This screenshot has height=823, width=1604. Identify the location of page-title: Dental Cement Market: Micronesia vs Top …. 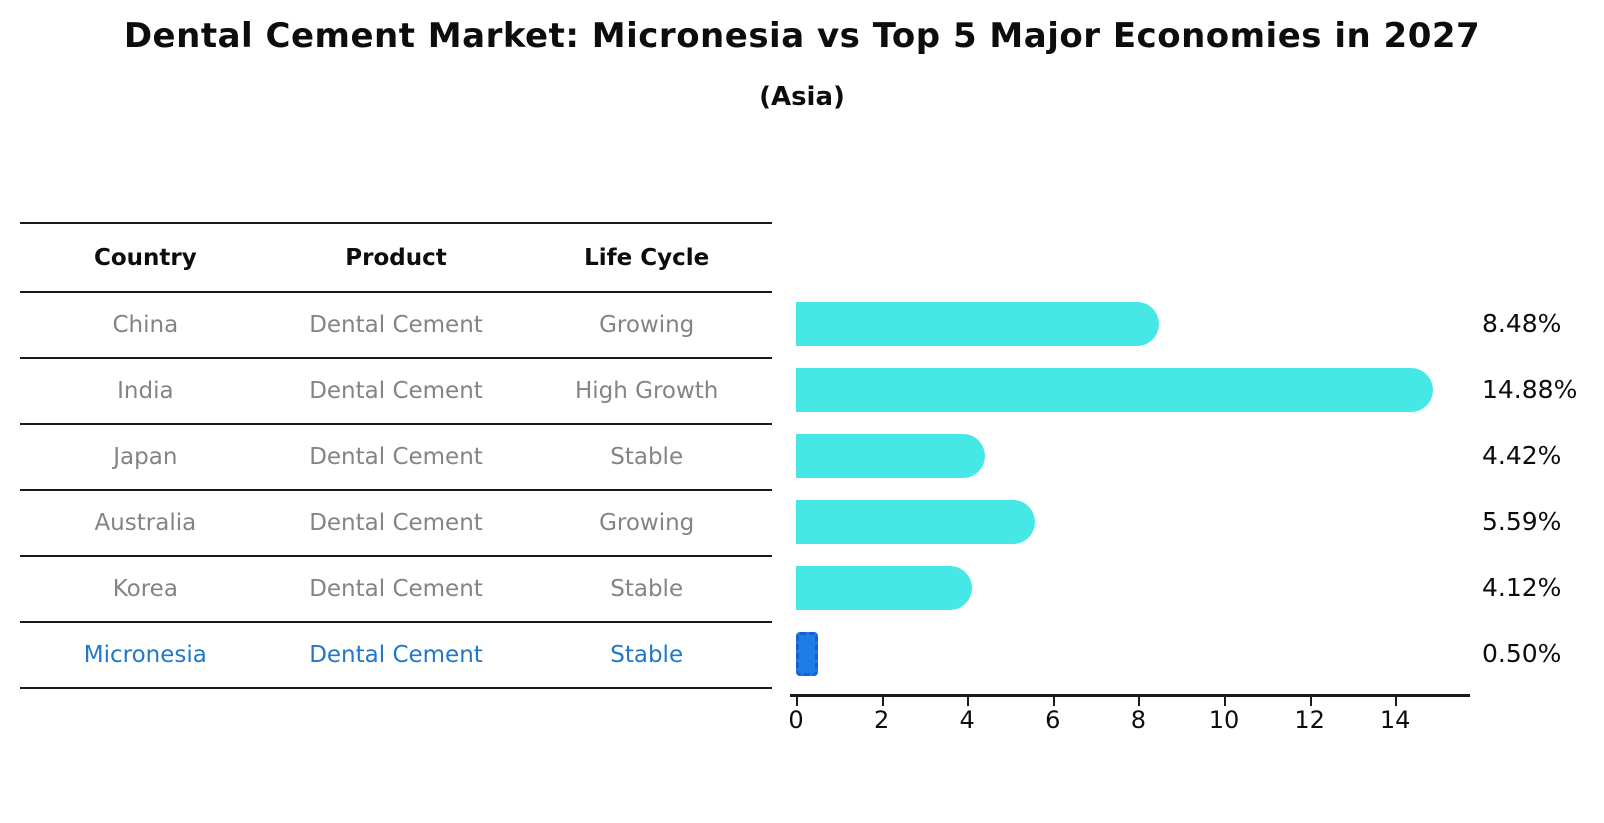
(802, 36).